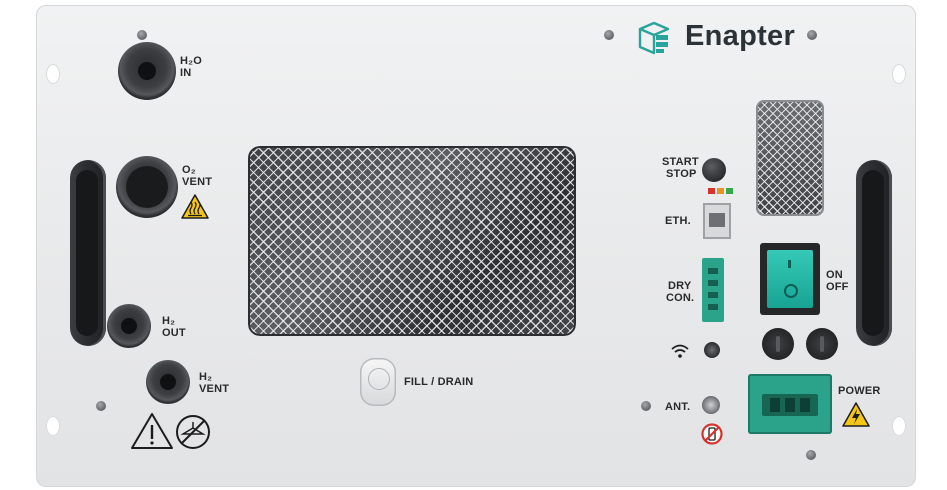  What do you see at coordinates (412, 241) in the screenshot?
I see `ventilation-grille` at bounding box center [412, 241].